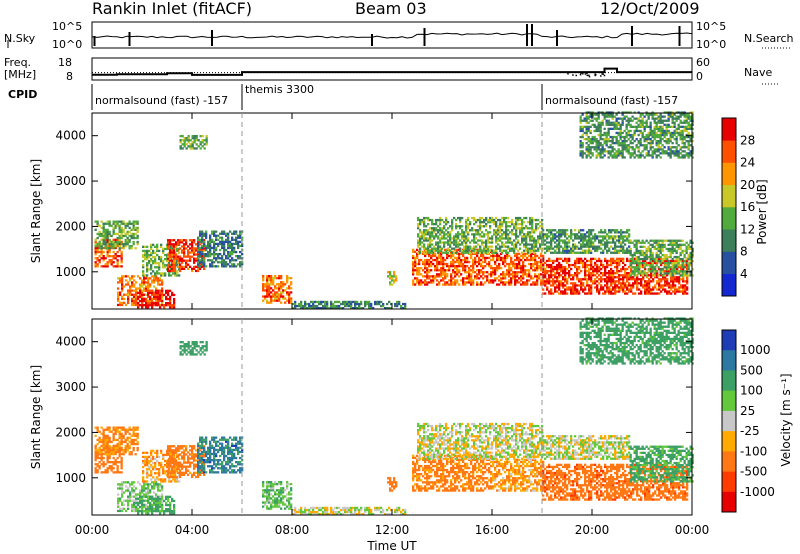 Image resolution: width=800 pixels, height=554 pixels. Describe the element at coordinates (576, 75) in the screenshot. I see `nave-point` at that location.